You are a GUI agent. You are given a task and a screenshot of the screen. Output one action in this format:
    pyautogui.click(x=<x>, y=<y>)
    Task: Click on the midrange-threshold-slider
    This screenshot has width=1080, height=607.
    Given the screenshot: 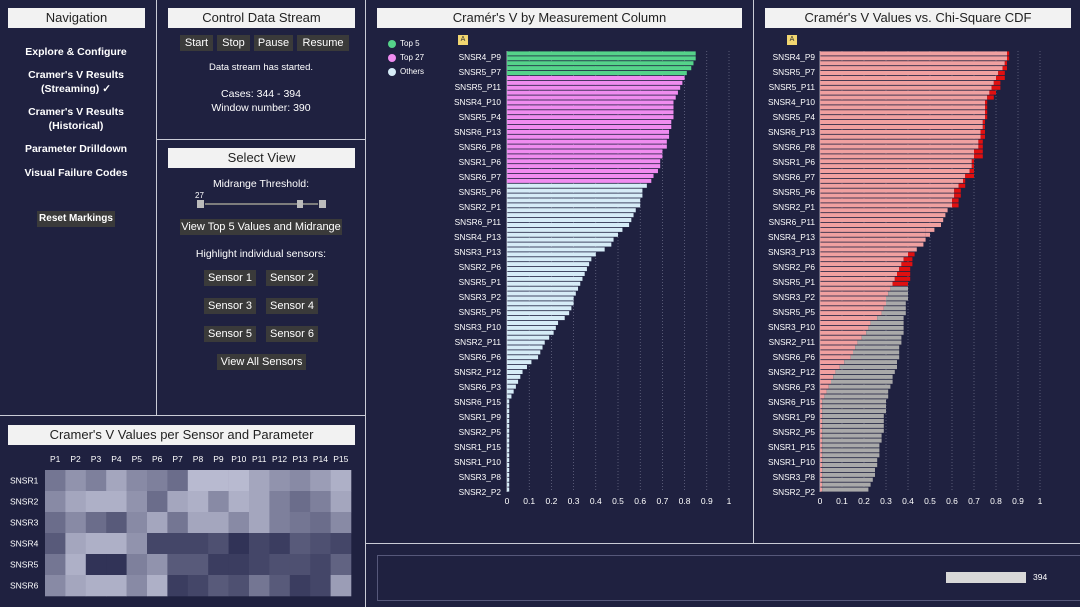 What is the action you would take?
    pyautogui.click(x=262, y=204)
    